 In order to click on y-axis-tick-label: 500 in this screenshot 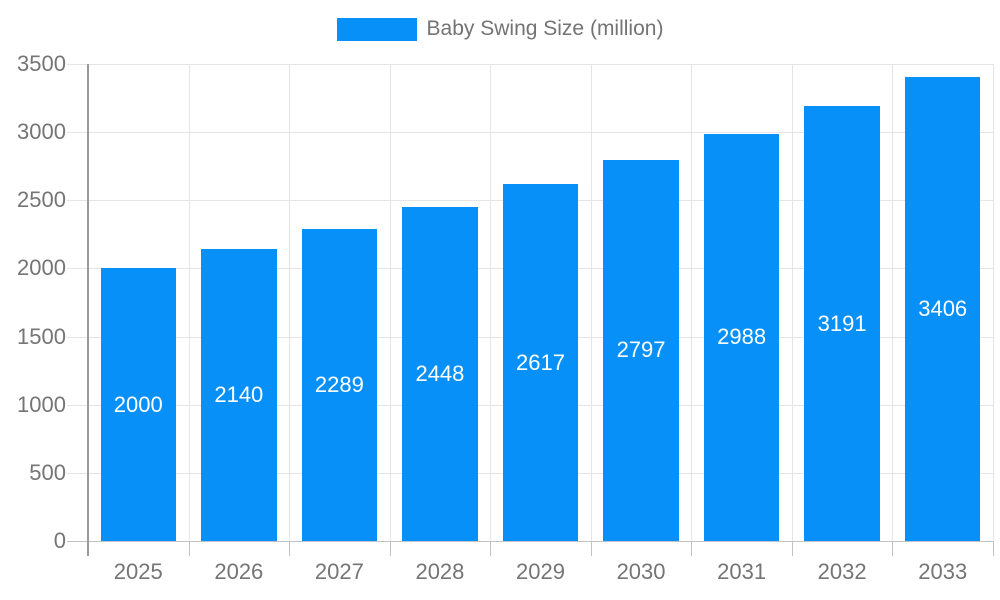, I will do `click(47, 472)`.